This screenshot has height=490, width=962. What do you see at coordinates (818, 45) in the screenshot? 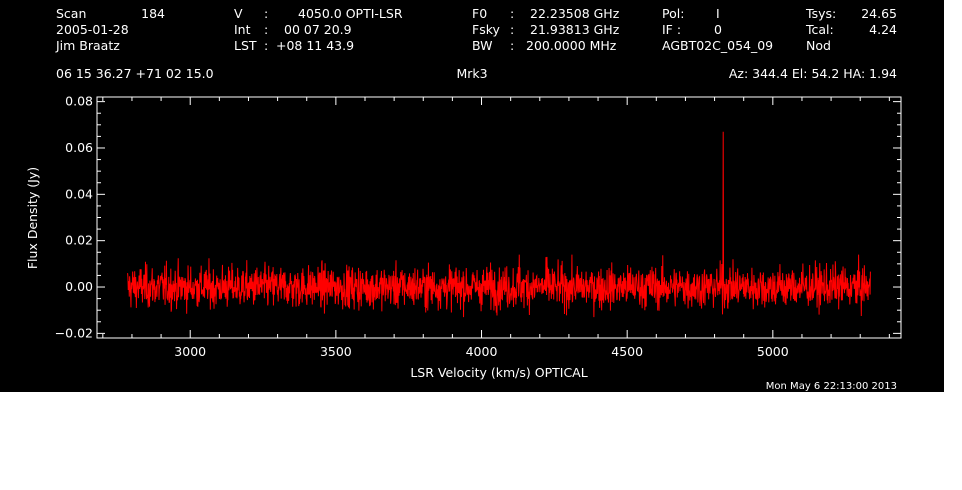
I see `observing-mode: Nod` at bounding box center [818, 45].